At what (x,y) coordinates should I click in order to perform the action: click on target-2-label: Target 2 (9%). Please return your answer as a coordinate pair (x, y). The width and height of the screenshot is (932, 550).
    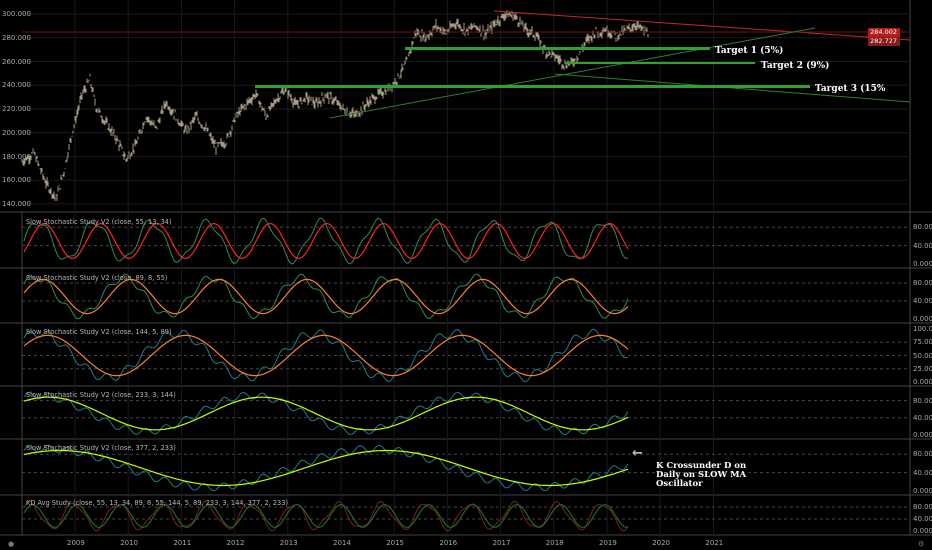
    Looking at the image, I should click on (795, 66).